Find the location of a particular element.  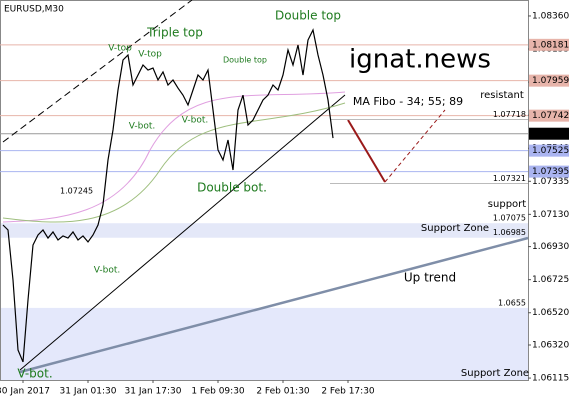

annotation: MA Fibo - 34; 55; 89 is located at coordinates (408, 101).